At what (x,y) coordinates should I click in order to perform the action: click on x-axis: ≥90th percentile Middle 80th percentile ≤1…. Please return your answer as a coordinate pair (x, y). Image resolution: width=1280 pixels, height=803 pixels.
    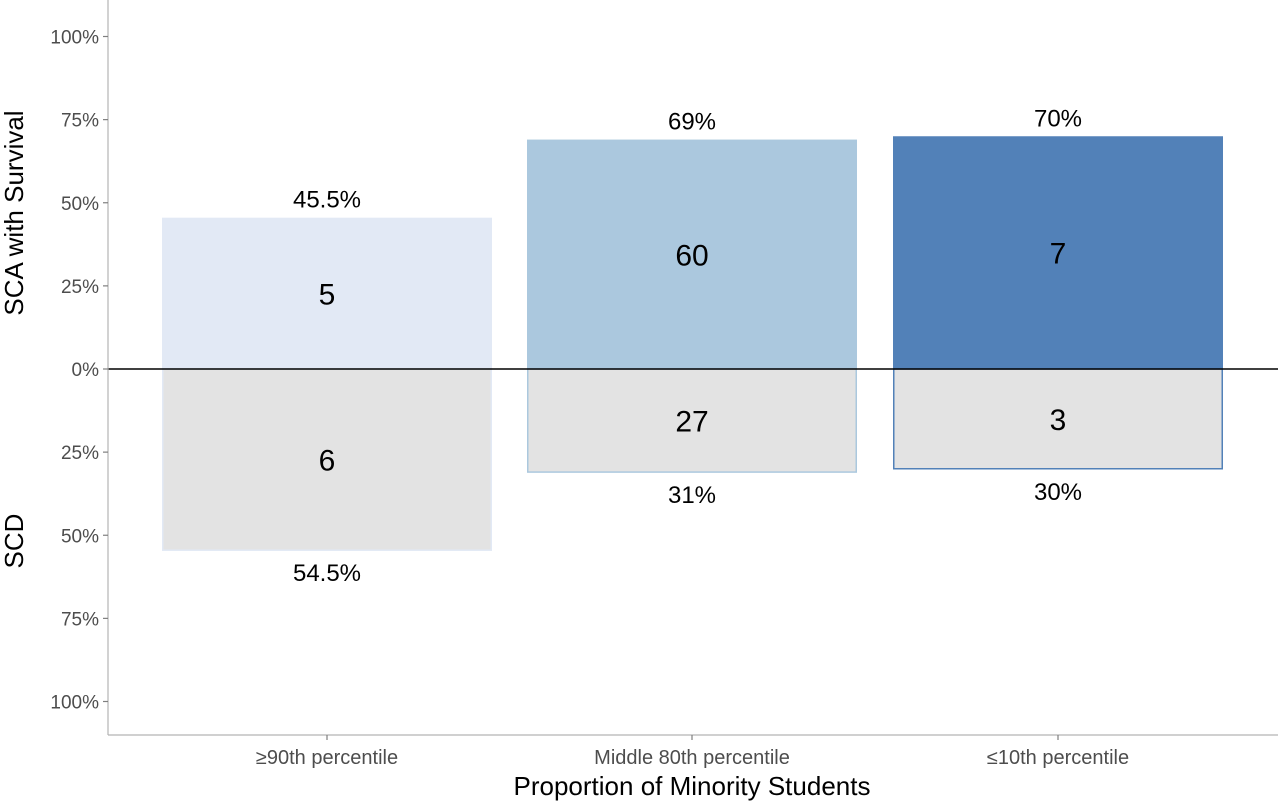
    Looking at the image, I should click on (693, 751).